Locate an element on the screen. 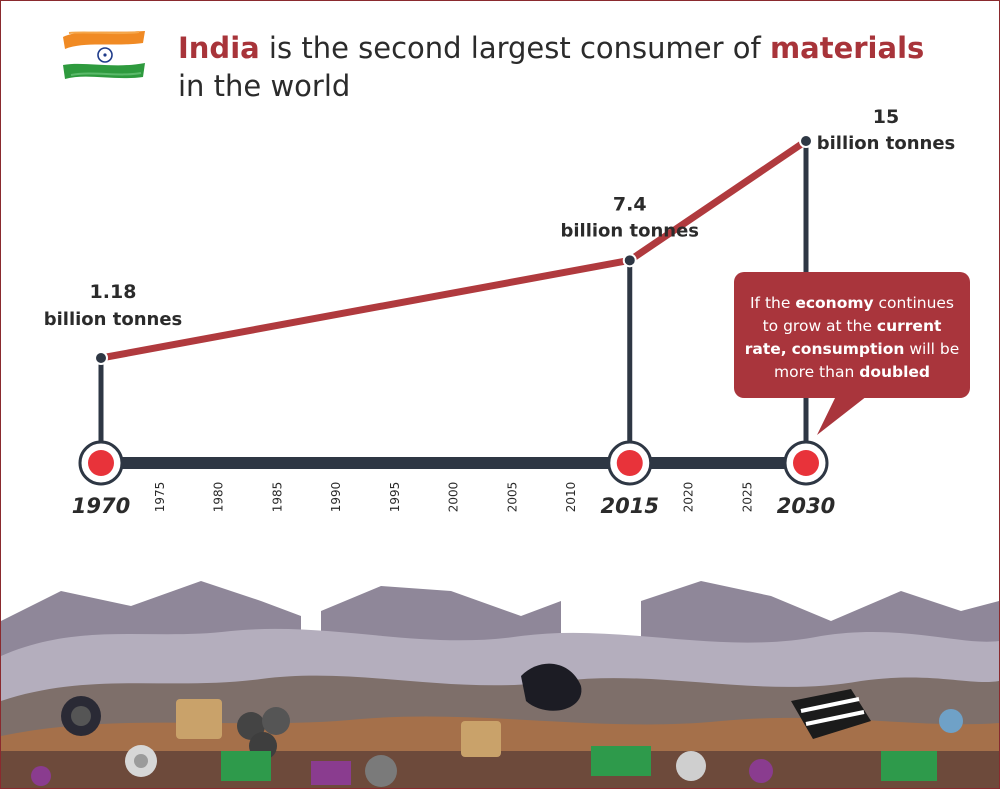  callout-text: continues to grow at the is located at coordinates (858, 314).